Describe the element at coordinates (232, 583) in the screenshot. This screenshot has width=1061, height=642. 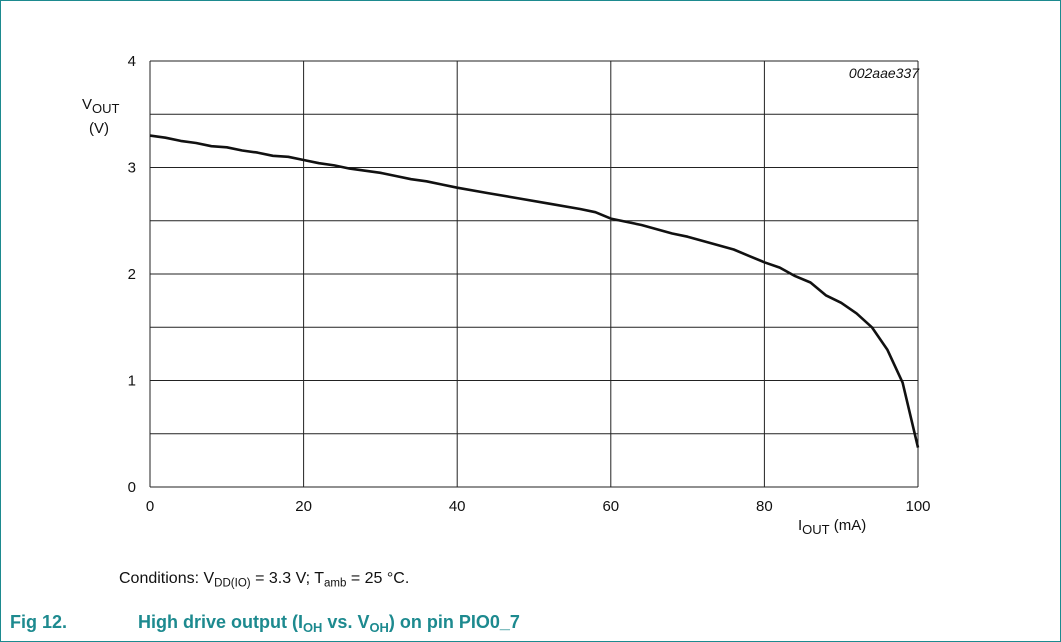
I see `conditions-vdd-sub: DD(IO)` at that location.